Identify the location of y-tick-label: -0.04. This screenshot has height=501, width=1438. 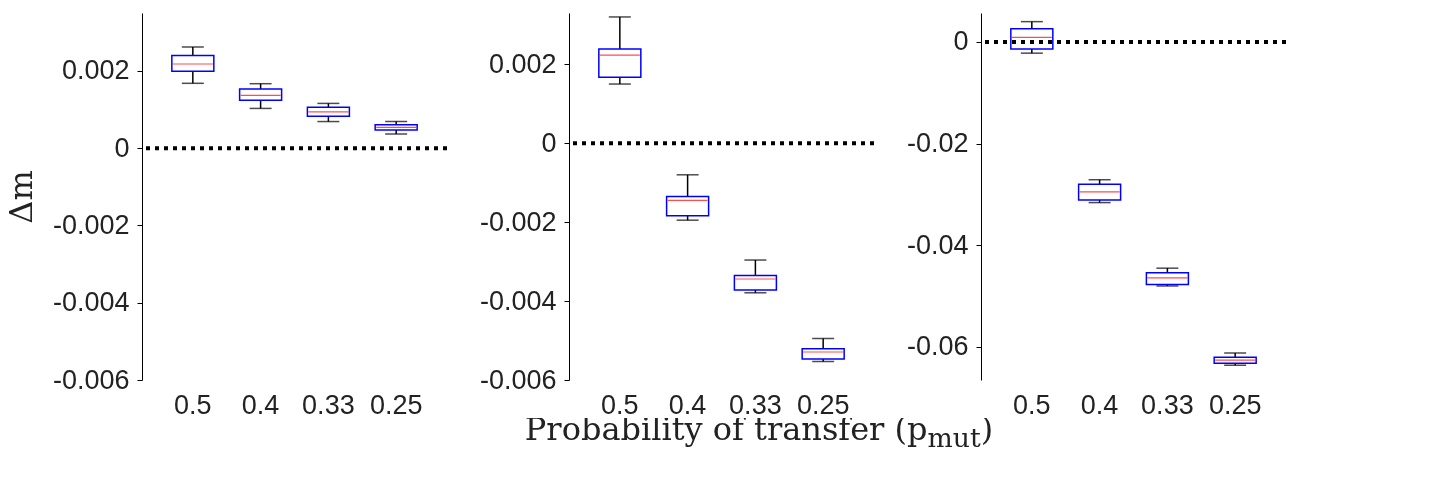
(937, 244).